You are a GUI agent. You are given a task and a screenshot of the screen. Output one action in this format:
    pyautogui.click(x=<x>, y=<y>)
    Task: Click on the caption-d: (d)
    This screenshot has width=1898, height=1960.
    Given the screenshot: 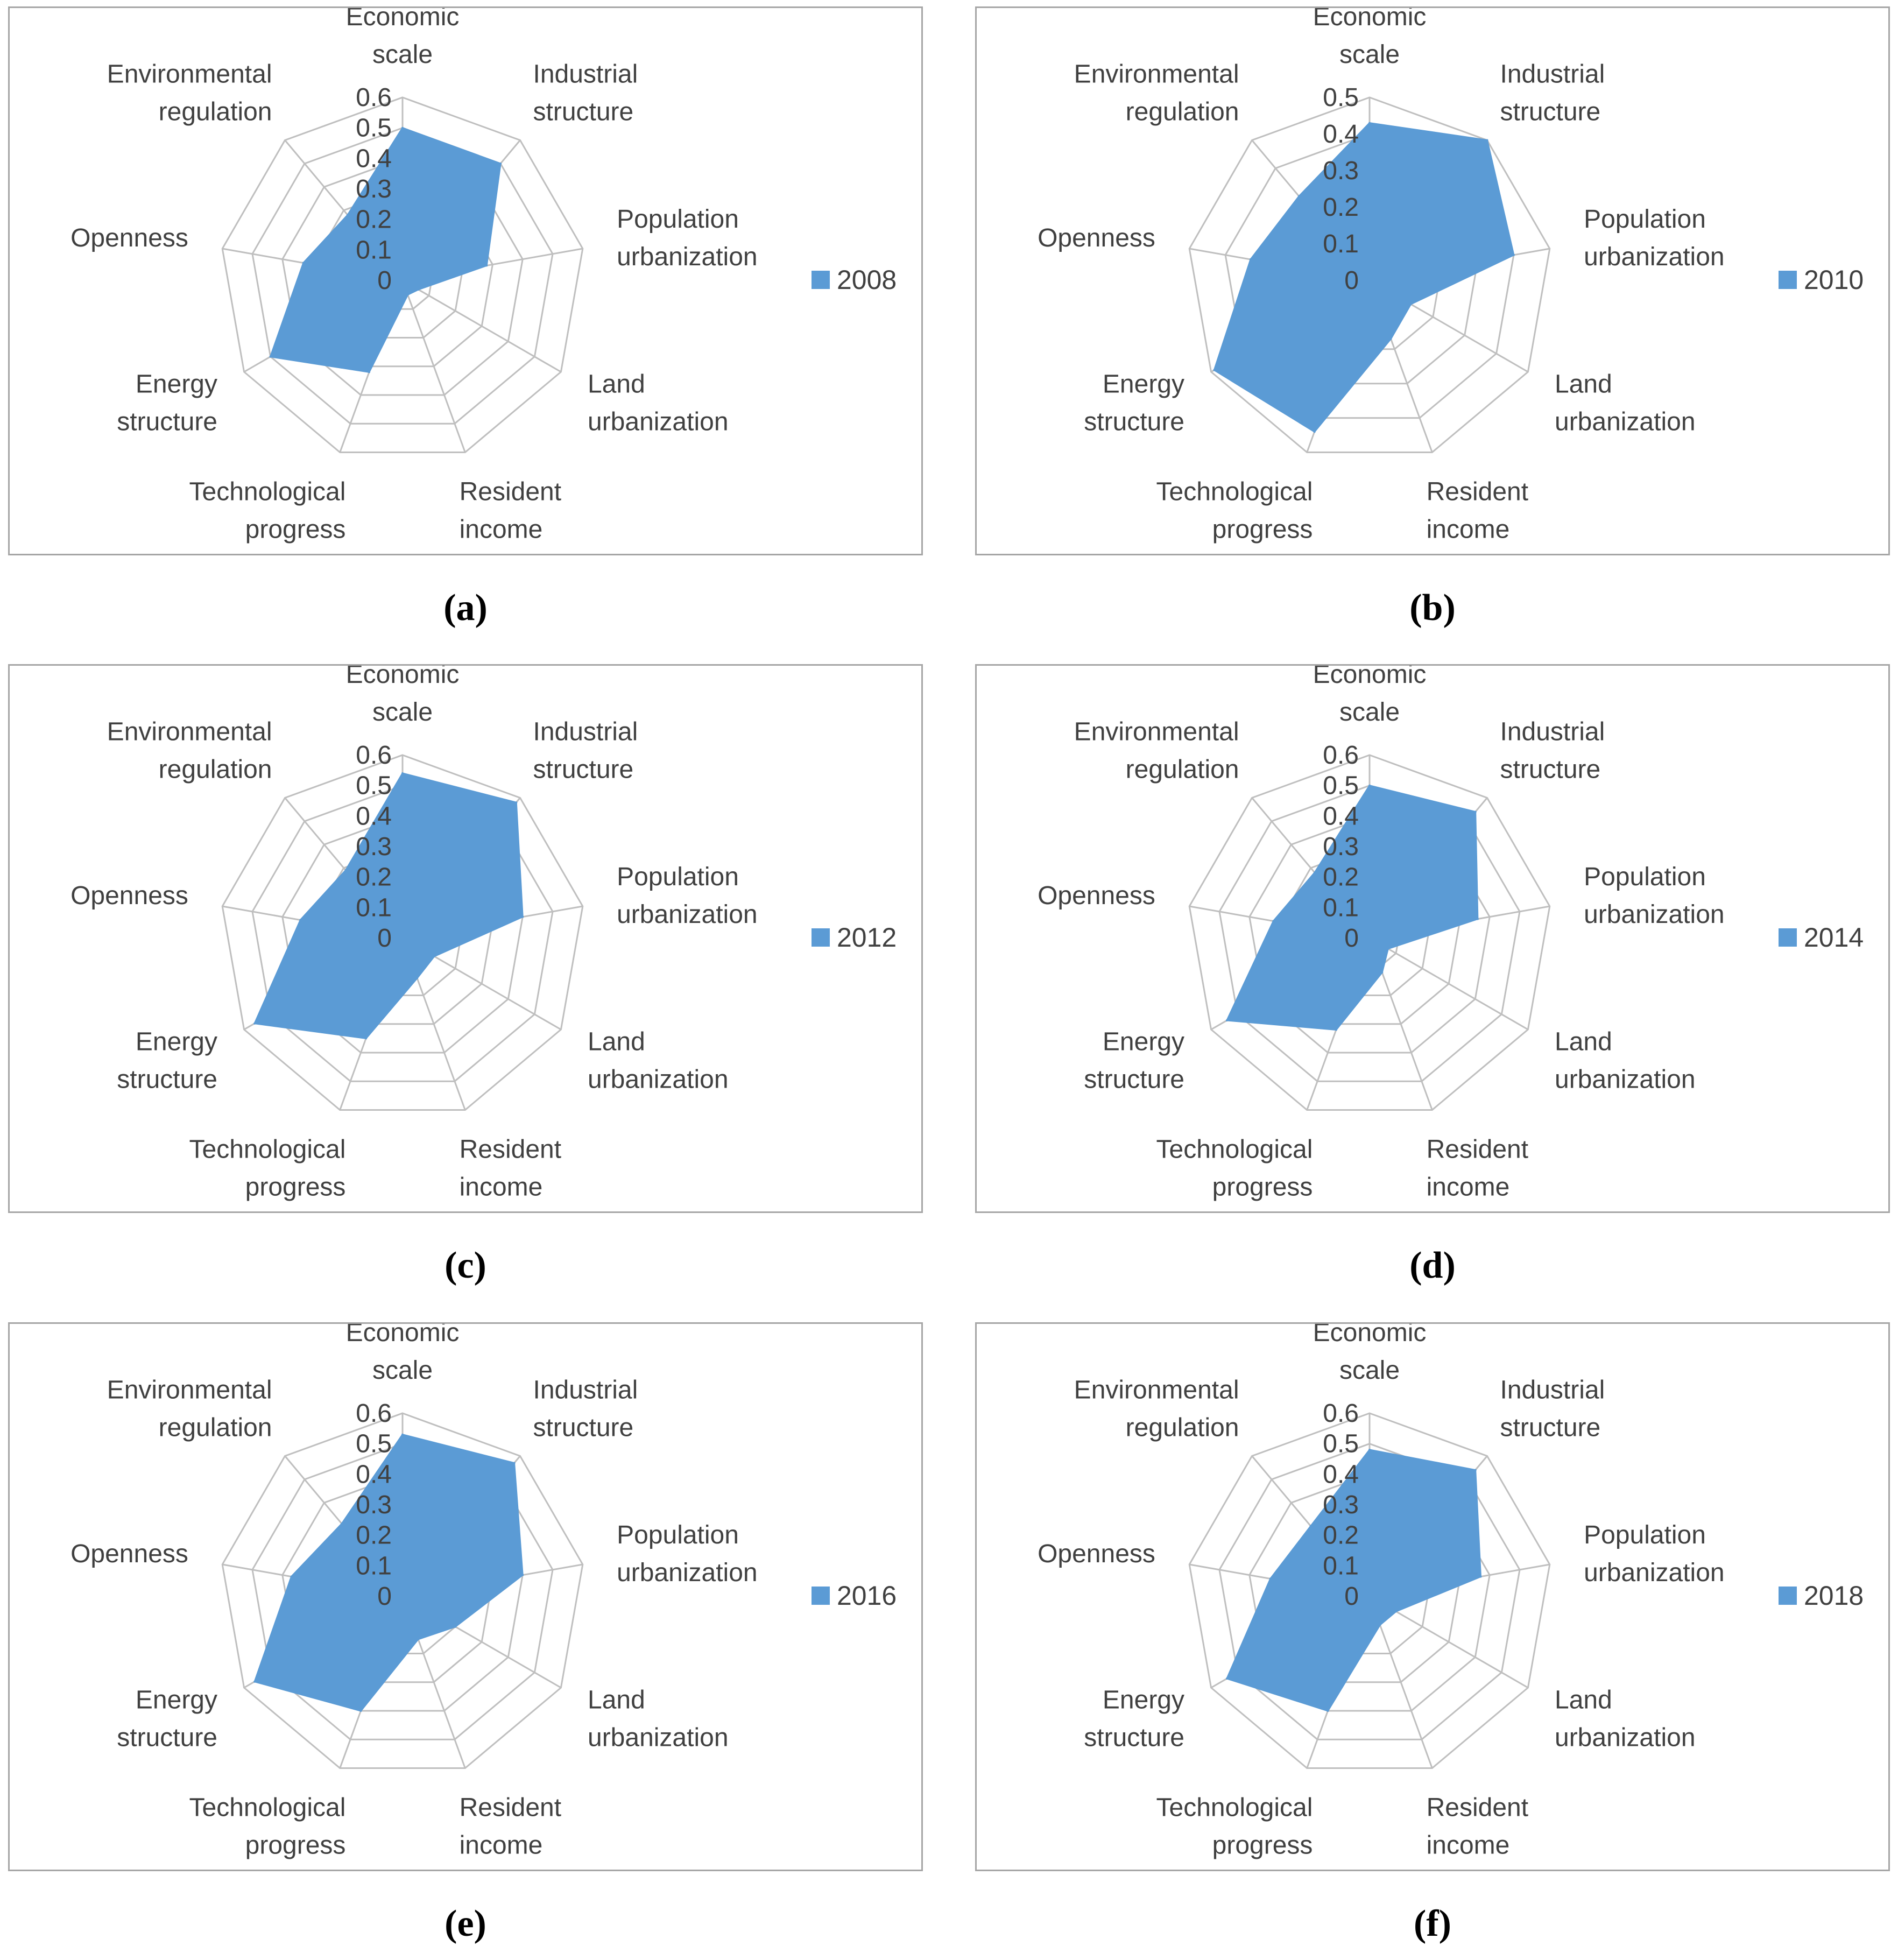 What is the action you would take?
    pyautogui.click(x=1432, y=1265)
    